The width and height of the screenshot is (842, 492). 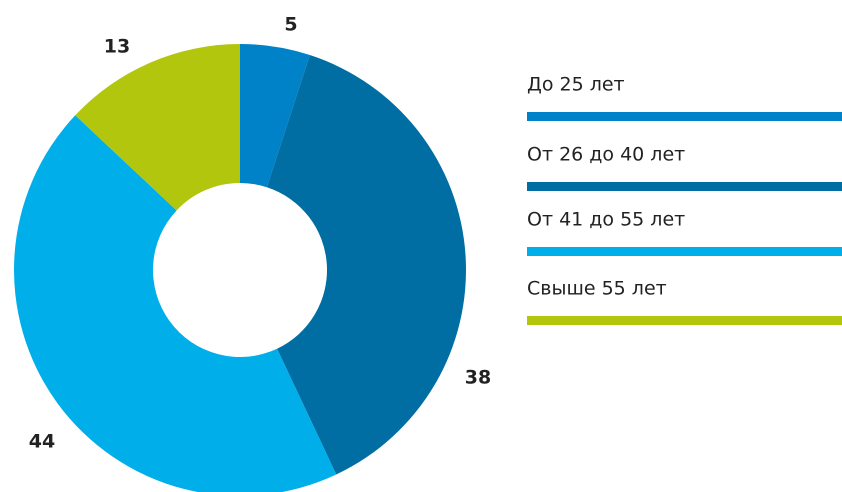 I want to click on legend-label: Свыше 55 лет, so click(x=597, y=289).